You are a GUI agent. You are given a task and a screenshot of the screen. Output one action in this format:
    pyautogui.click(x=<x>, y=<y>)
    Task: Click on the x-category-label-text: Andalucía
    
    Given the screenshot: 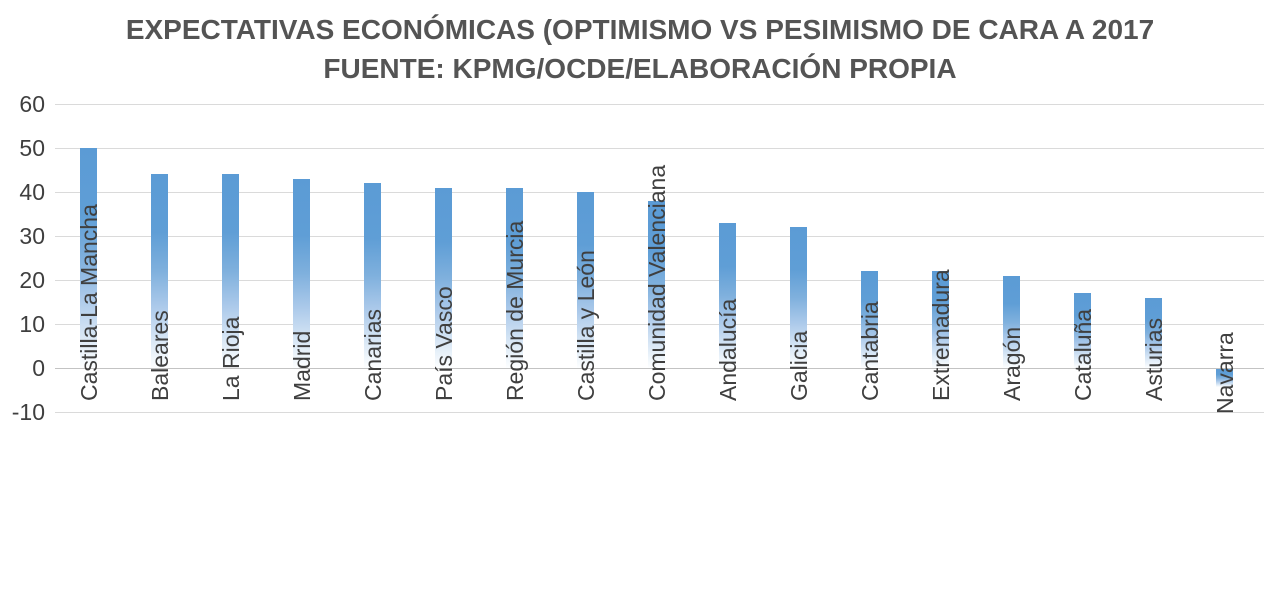 What is the action you would take?
    pyautogui.click(x=728, y=350)
    